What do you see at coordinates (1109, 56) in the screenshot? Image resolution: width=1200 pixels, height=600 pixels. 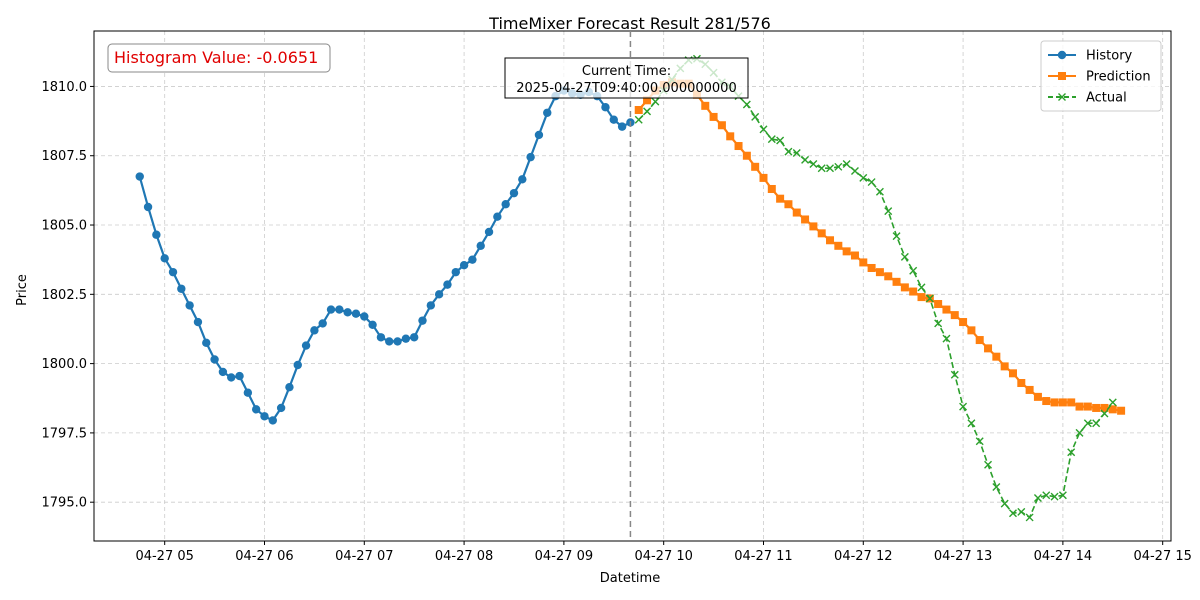 I see `legend-label: History` at bounding box center [1109, 56].